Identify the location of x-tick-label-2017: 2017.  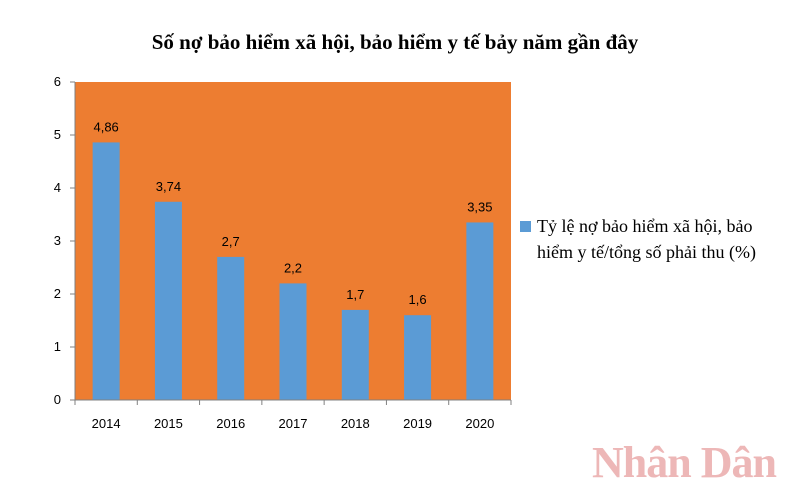
(293, 423).